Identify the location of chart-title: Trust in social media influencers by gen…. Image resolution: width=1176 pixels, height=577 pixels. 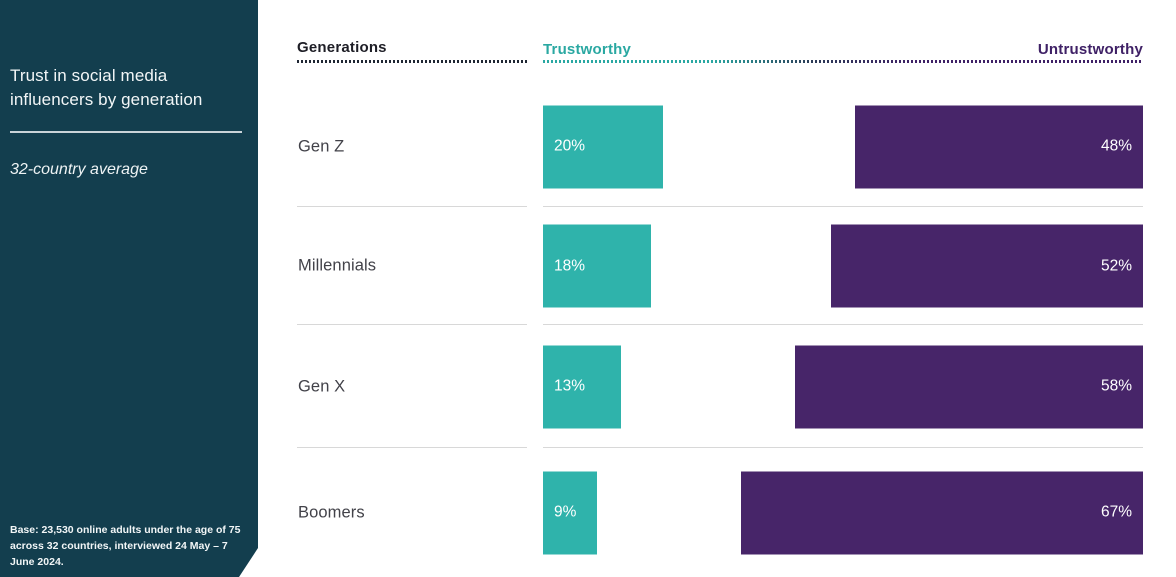
(106, 87).